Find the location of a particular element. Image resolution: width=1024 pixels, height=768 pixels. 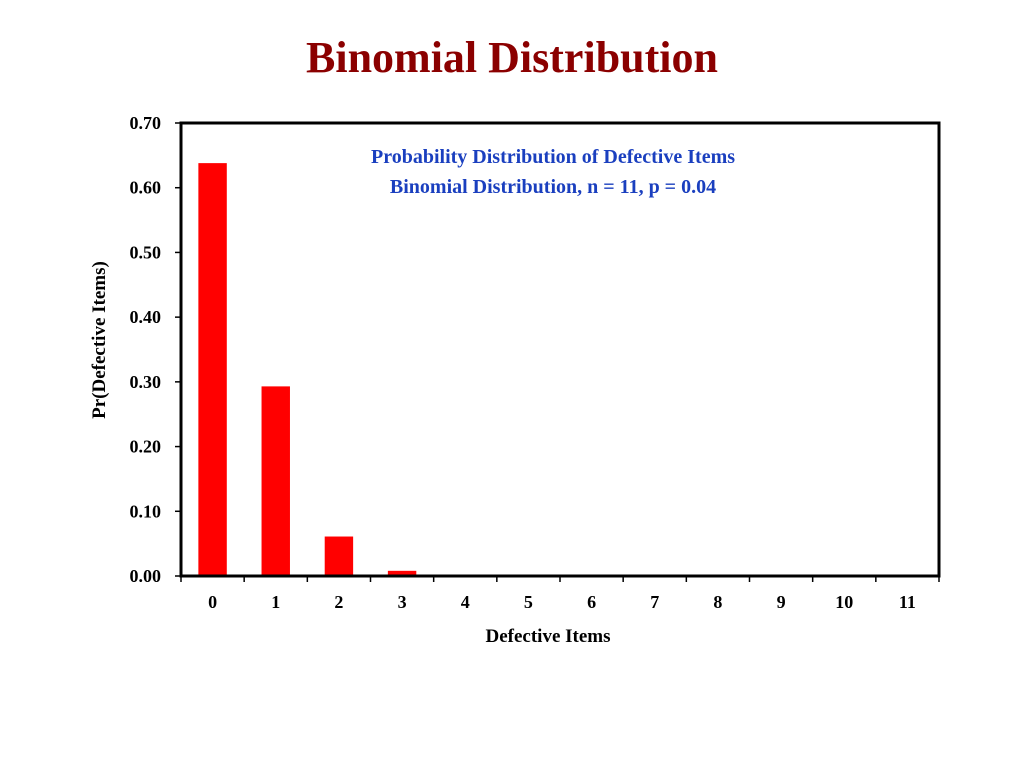

y-tick-label: 0.50 is located at coordinates (146, 252).